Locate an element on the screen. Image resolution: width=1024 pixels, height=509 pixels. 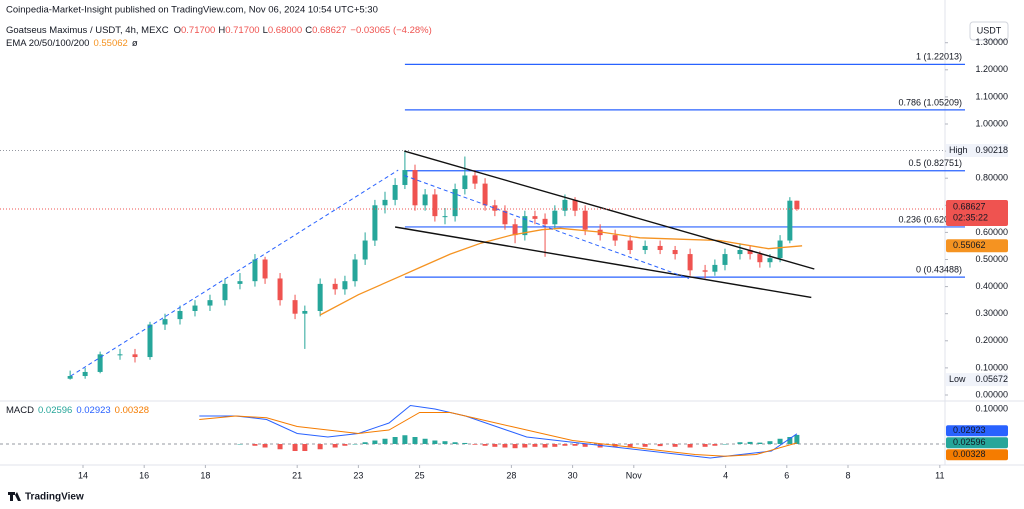
macd-hist-tag: 0.02596 is located at coordinates (969, 442).